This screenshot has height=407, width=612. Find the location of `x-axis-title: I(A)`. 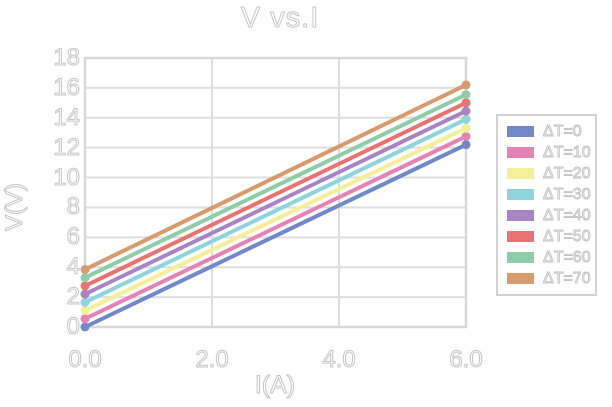

x-axis-title: I(A) is located at coordinates (275, 385).